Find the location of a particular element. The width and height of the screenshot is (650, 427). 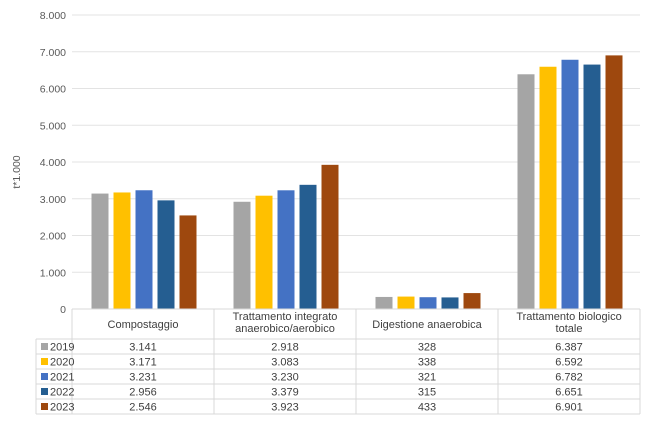

data-label: 6.651 is located at coordinates (569, 393).